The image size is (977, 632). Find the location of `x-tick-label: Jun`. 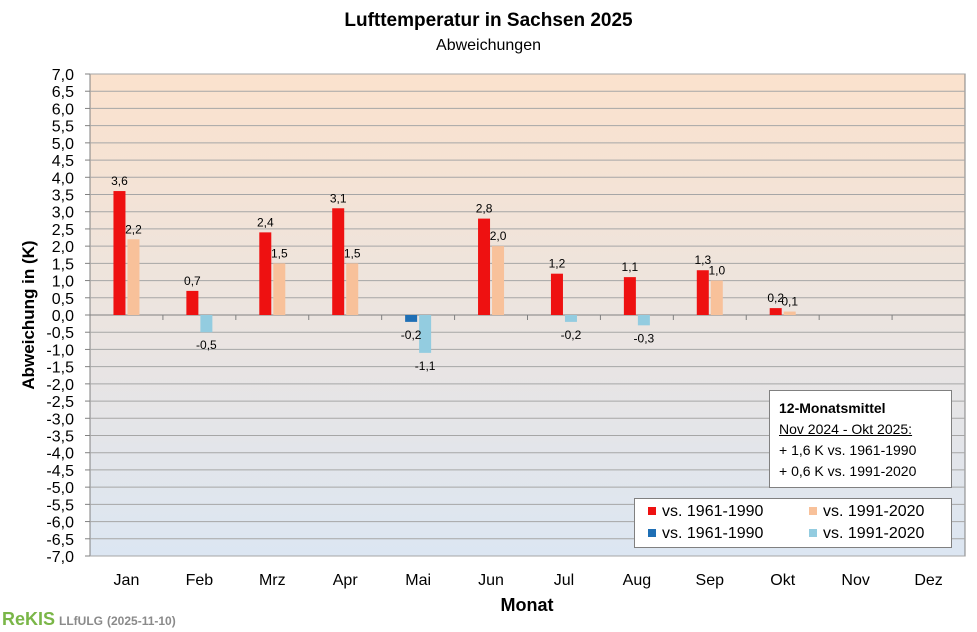

x-tick-label: Jun is located at coordinates (491, 580).